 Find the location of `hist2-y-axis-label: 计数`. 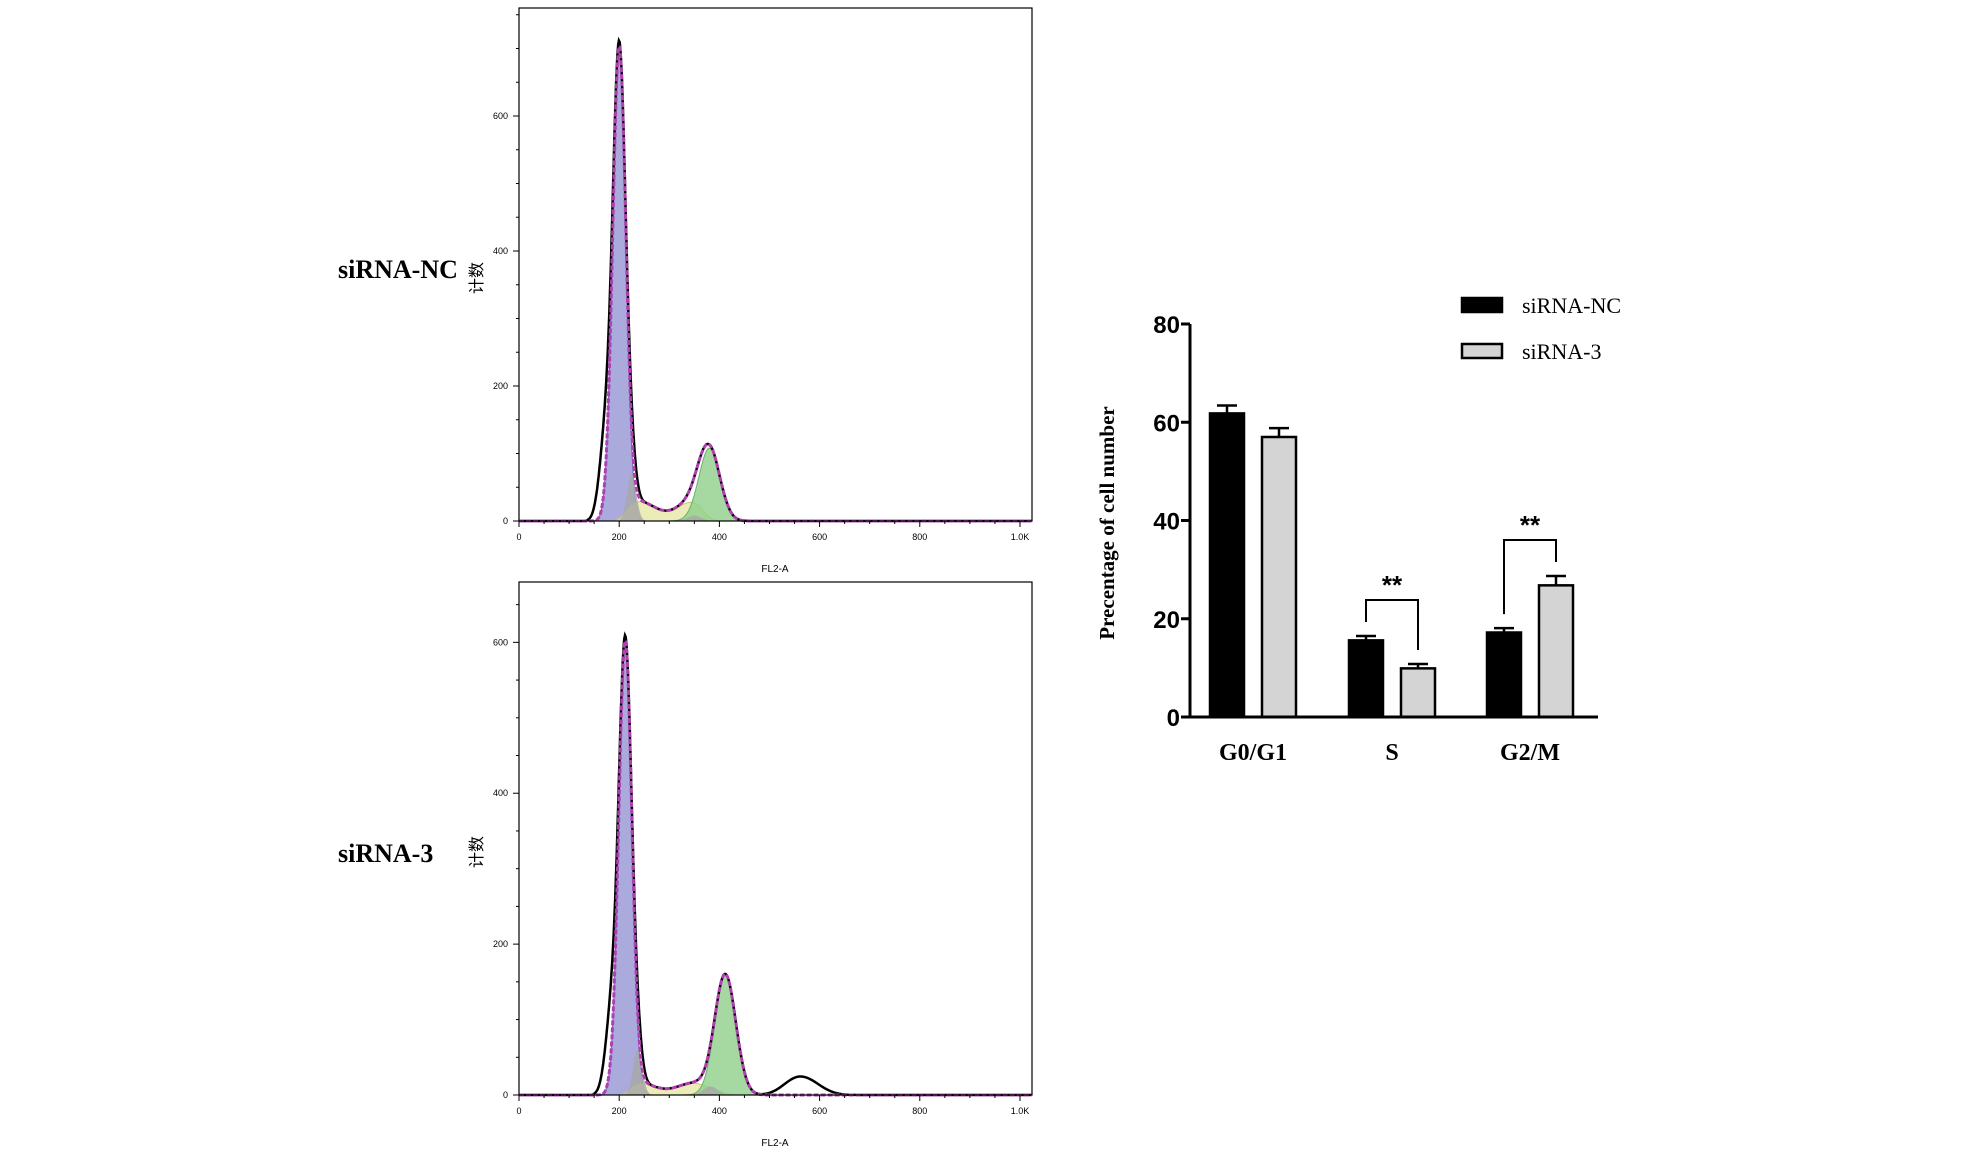

hist2-y-axis-label: 计数 is located at coordinates (477, 852).